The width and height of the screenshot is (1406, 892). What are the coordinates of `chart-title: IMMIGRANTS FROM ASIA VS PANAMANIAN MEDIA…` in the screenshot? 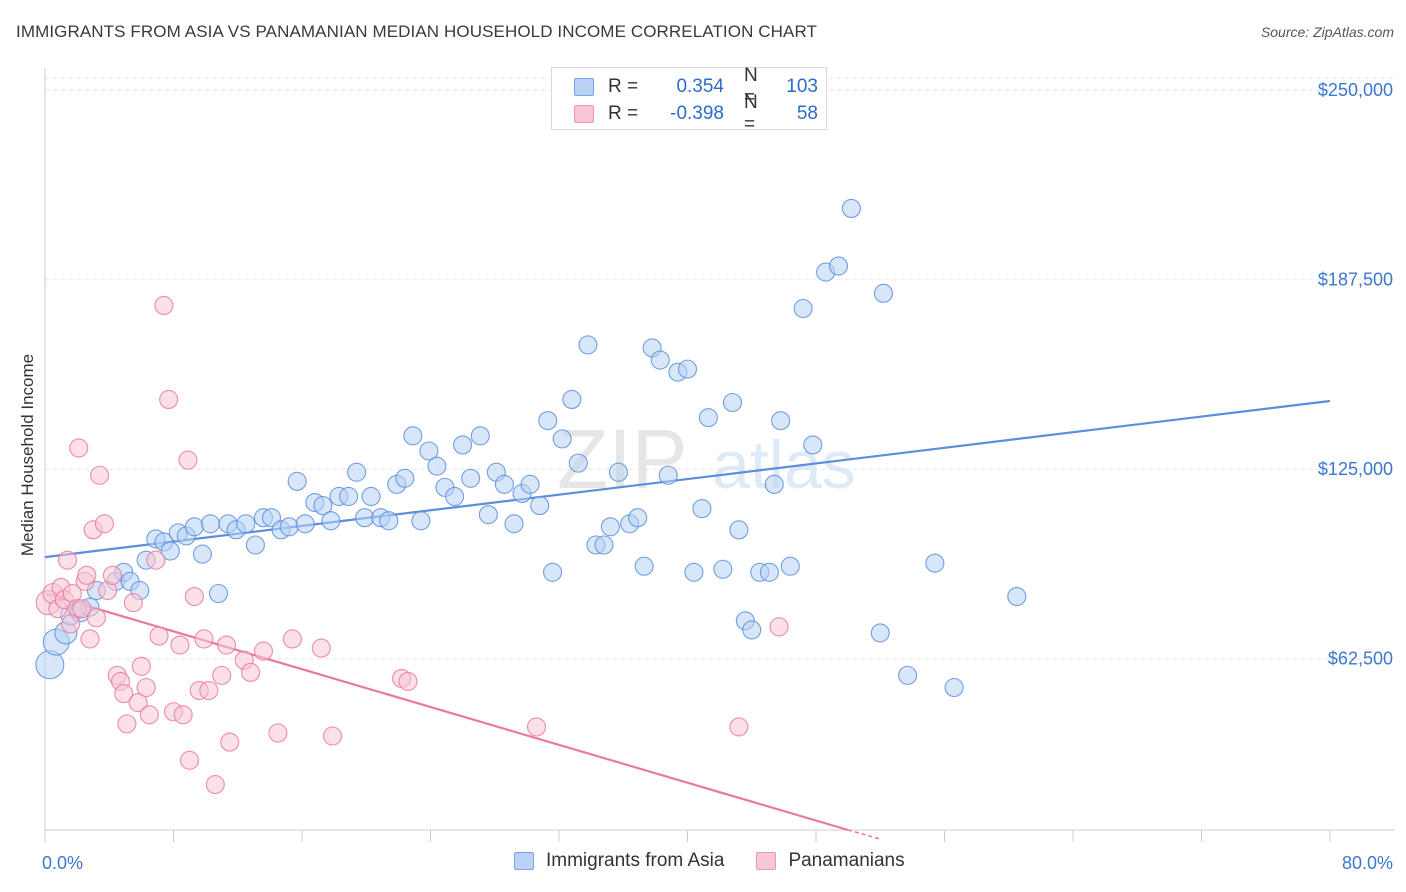 It's located at (417, 31).